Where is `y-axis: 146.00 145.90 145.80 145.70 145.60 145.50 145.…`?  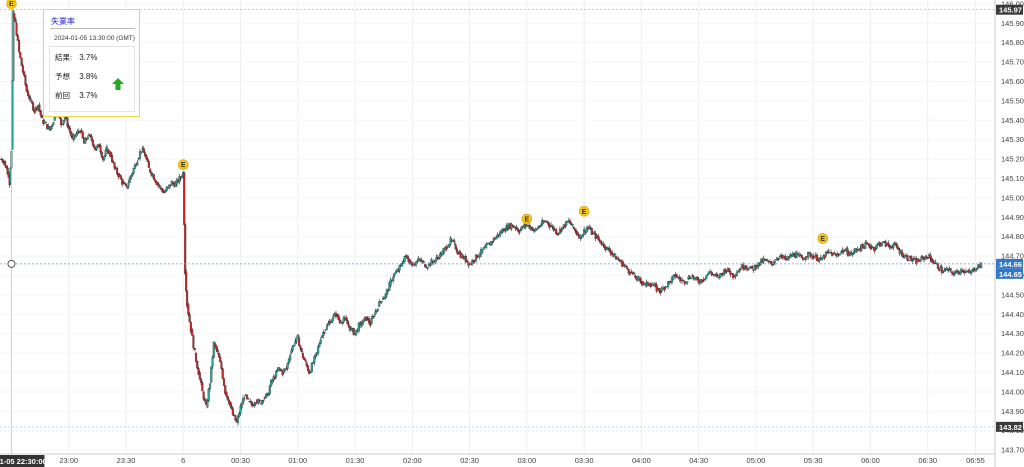 y-axis: 146.00 145.90 145.80 145.70 145.60 145.50 145.… is located at coordinates (1010, 227).